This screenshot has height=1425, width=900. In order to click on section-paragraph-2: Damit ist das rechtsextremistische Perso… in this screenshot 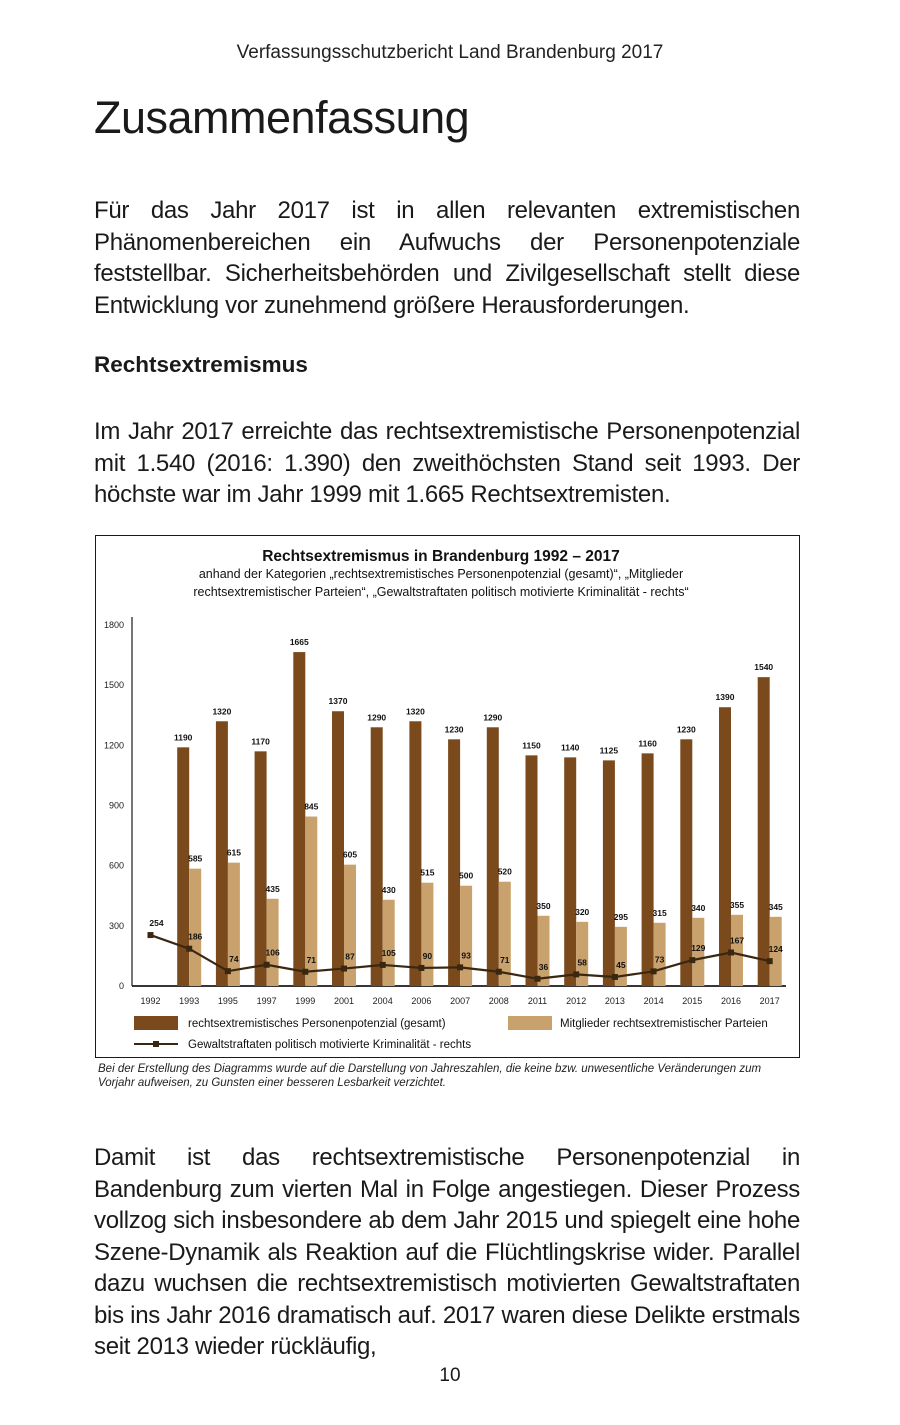, I will do `click(447, 1252)`.